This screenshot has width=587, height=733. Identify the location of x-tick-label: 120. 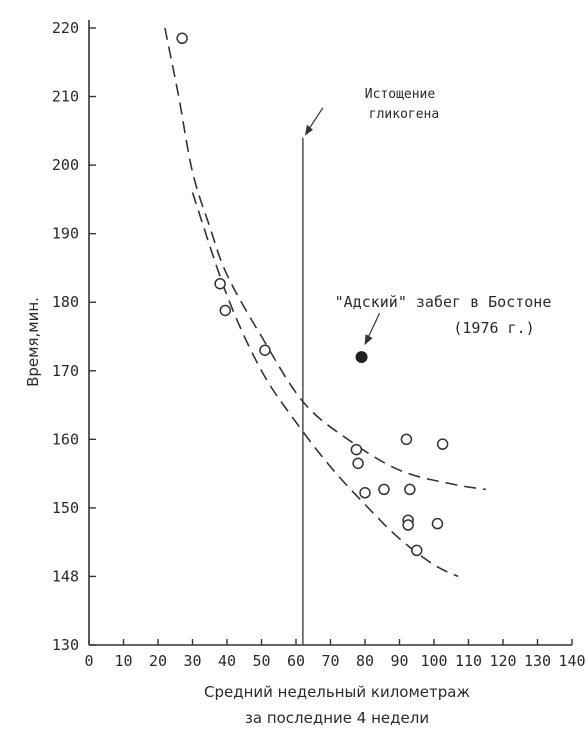
(502, 661).